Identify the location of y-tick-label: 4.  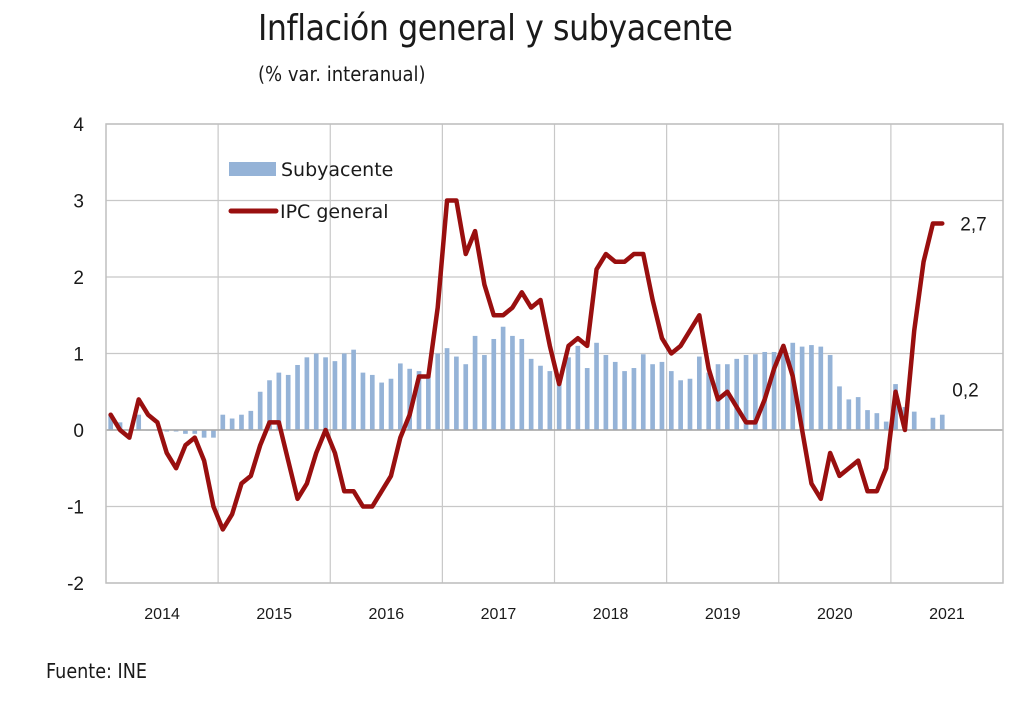
(78, 125).